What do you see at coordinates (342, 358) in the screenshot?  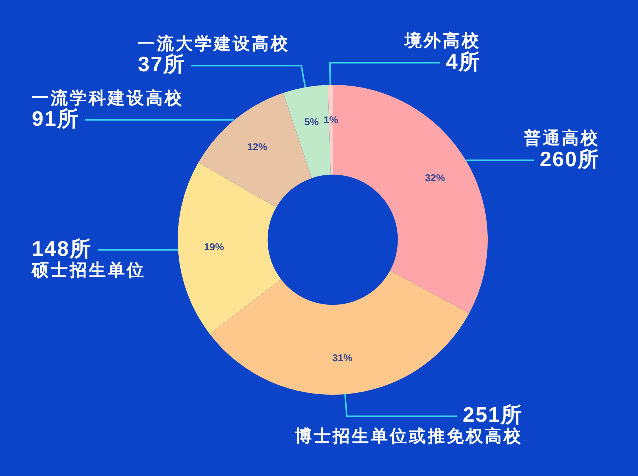 I see `text: 31%` at bounding box center [342, 358].